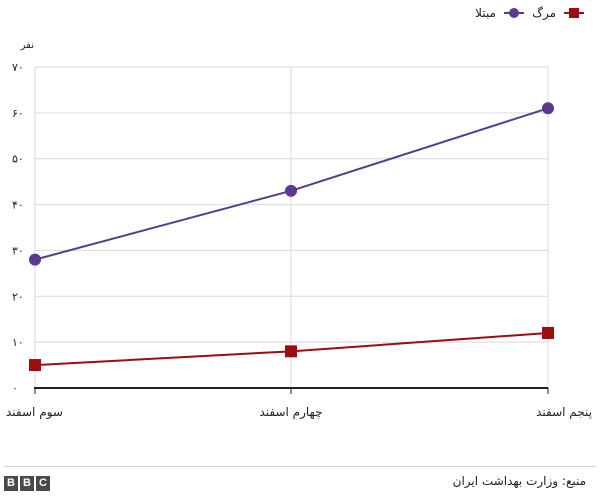 This screenshot has width=600, height=498. Describe the element at coordinates (18, 250) in the screenshot. I see `y-tick-label: ۳۰` at that location.